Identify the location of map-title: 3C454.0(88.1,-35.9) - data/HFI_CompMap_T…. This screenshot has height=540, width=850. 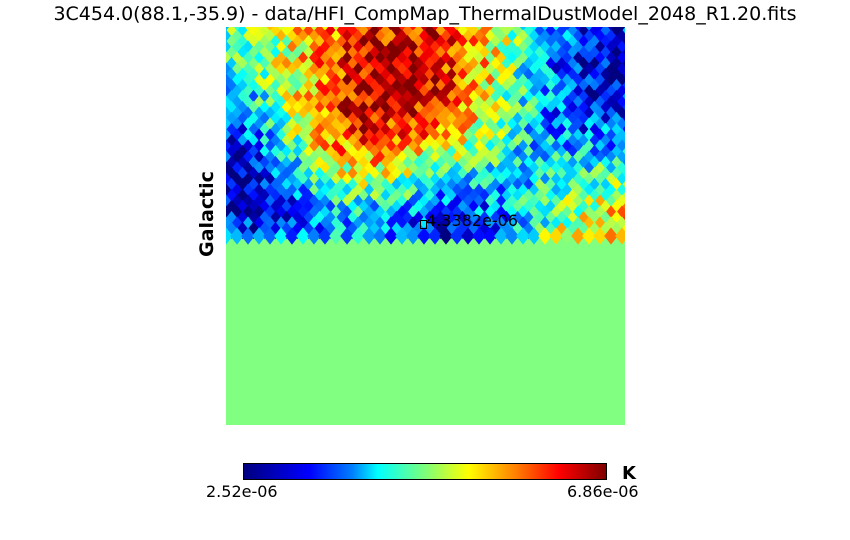
(425, 14).